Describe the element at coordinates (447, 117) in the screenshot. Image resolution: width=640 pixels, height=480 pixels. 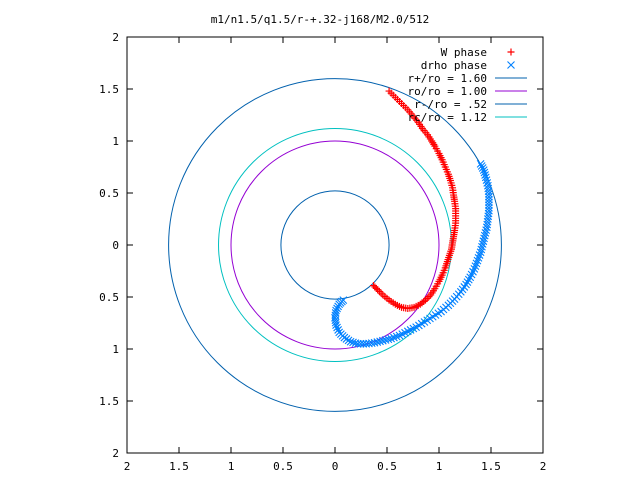
I see `legend-label: rc/ro = 1.12` at that location.